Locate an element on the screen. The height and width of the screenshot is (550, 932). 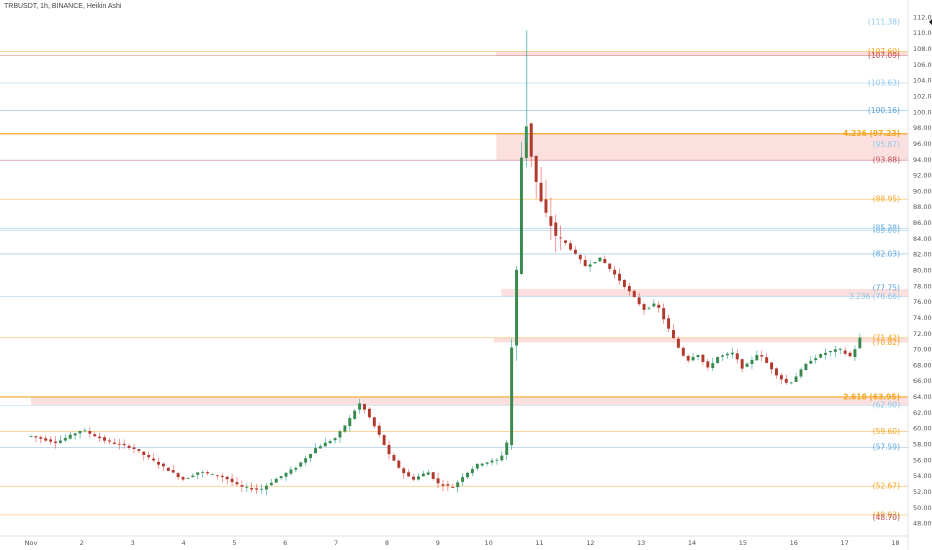
x-tick-label: 13 is located at coordinates (641, 543).